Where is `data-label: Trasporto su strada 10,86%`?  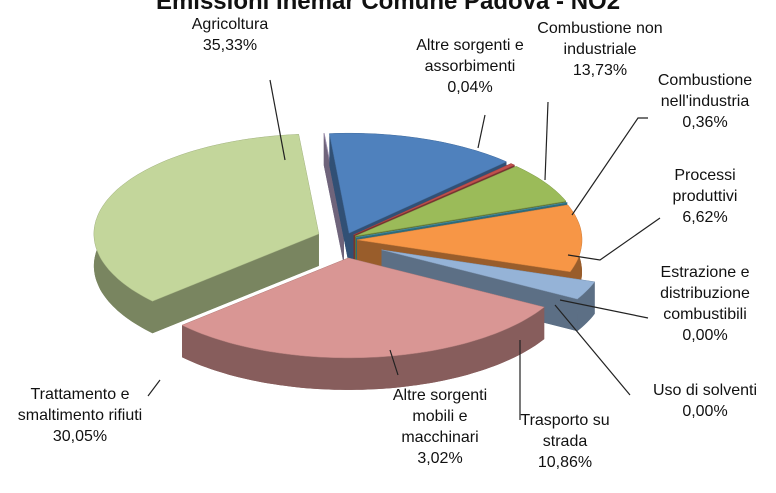
data-label: Trasporto su strada 10,86% is located at coordinates (565, 441).